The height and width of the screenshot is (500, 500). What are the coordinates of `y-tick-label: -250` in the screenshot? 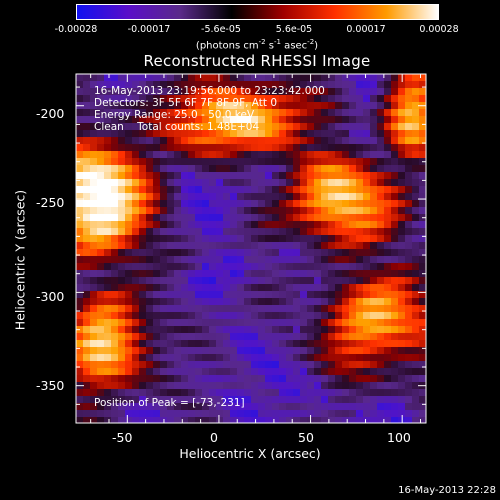 It's located at (50, 202).